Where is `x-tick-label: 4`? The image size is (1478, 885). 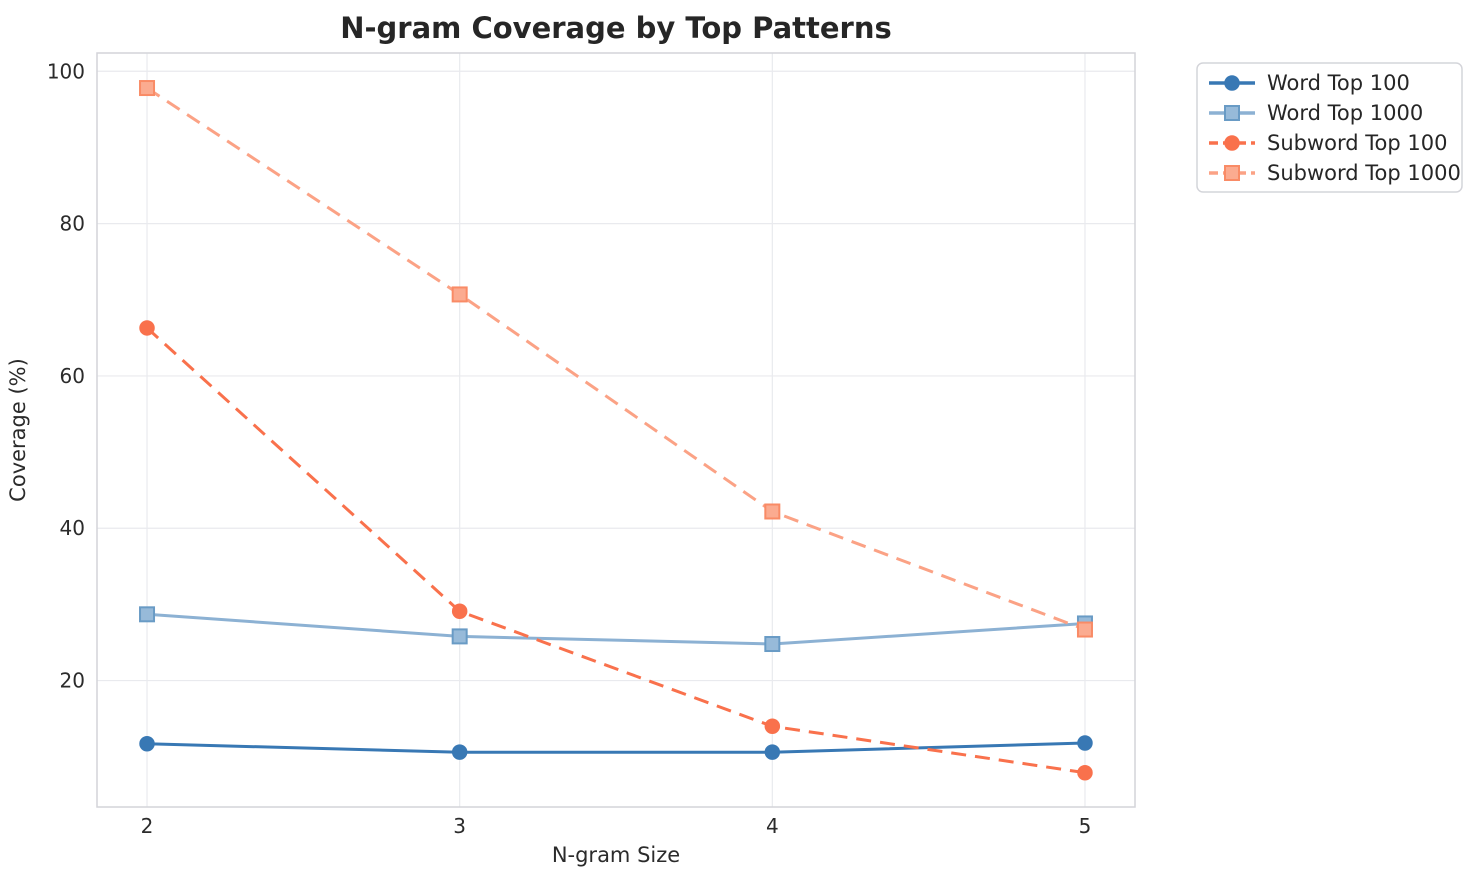 x-tick-label: 4 is located at coordinates (772, 826).